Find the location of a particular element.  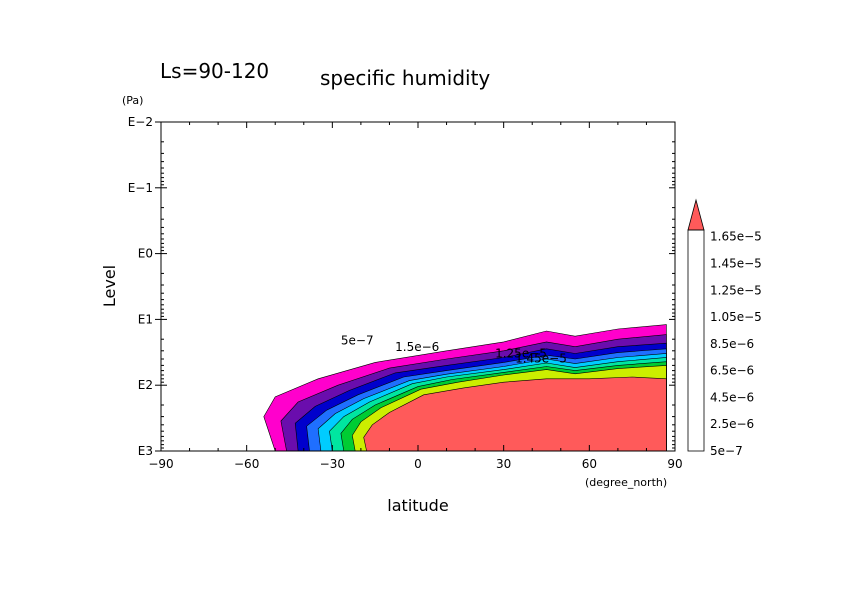

y-tick-label: E2 is located at coordinates (145, 385).